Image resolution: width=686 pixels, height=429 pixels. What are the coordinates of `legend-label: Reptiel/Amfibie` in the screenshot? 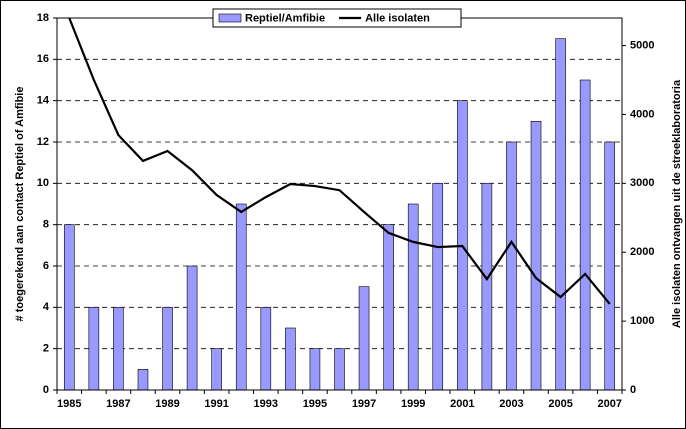 It's located at (285, 18).